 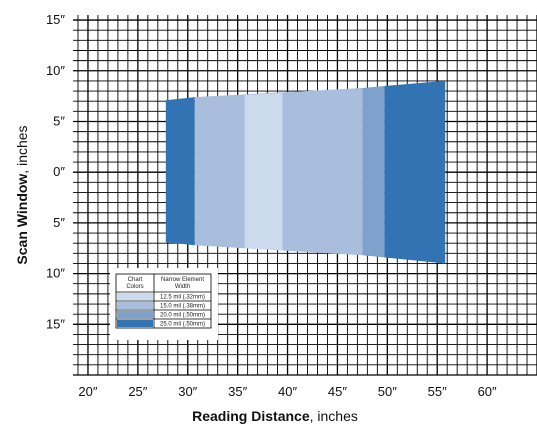 I want to click on x-tick-label: 60″, so click(x=487, y=391).